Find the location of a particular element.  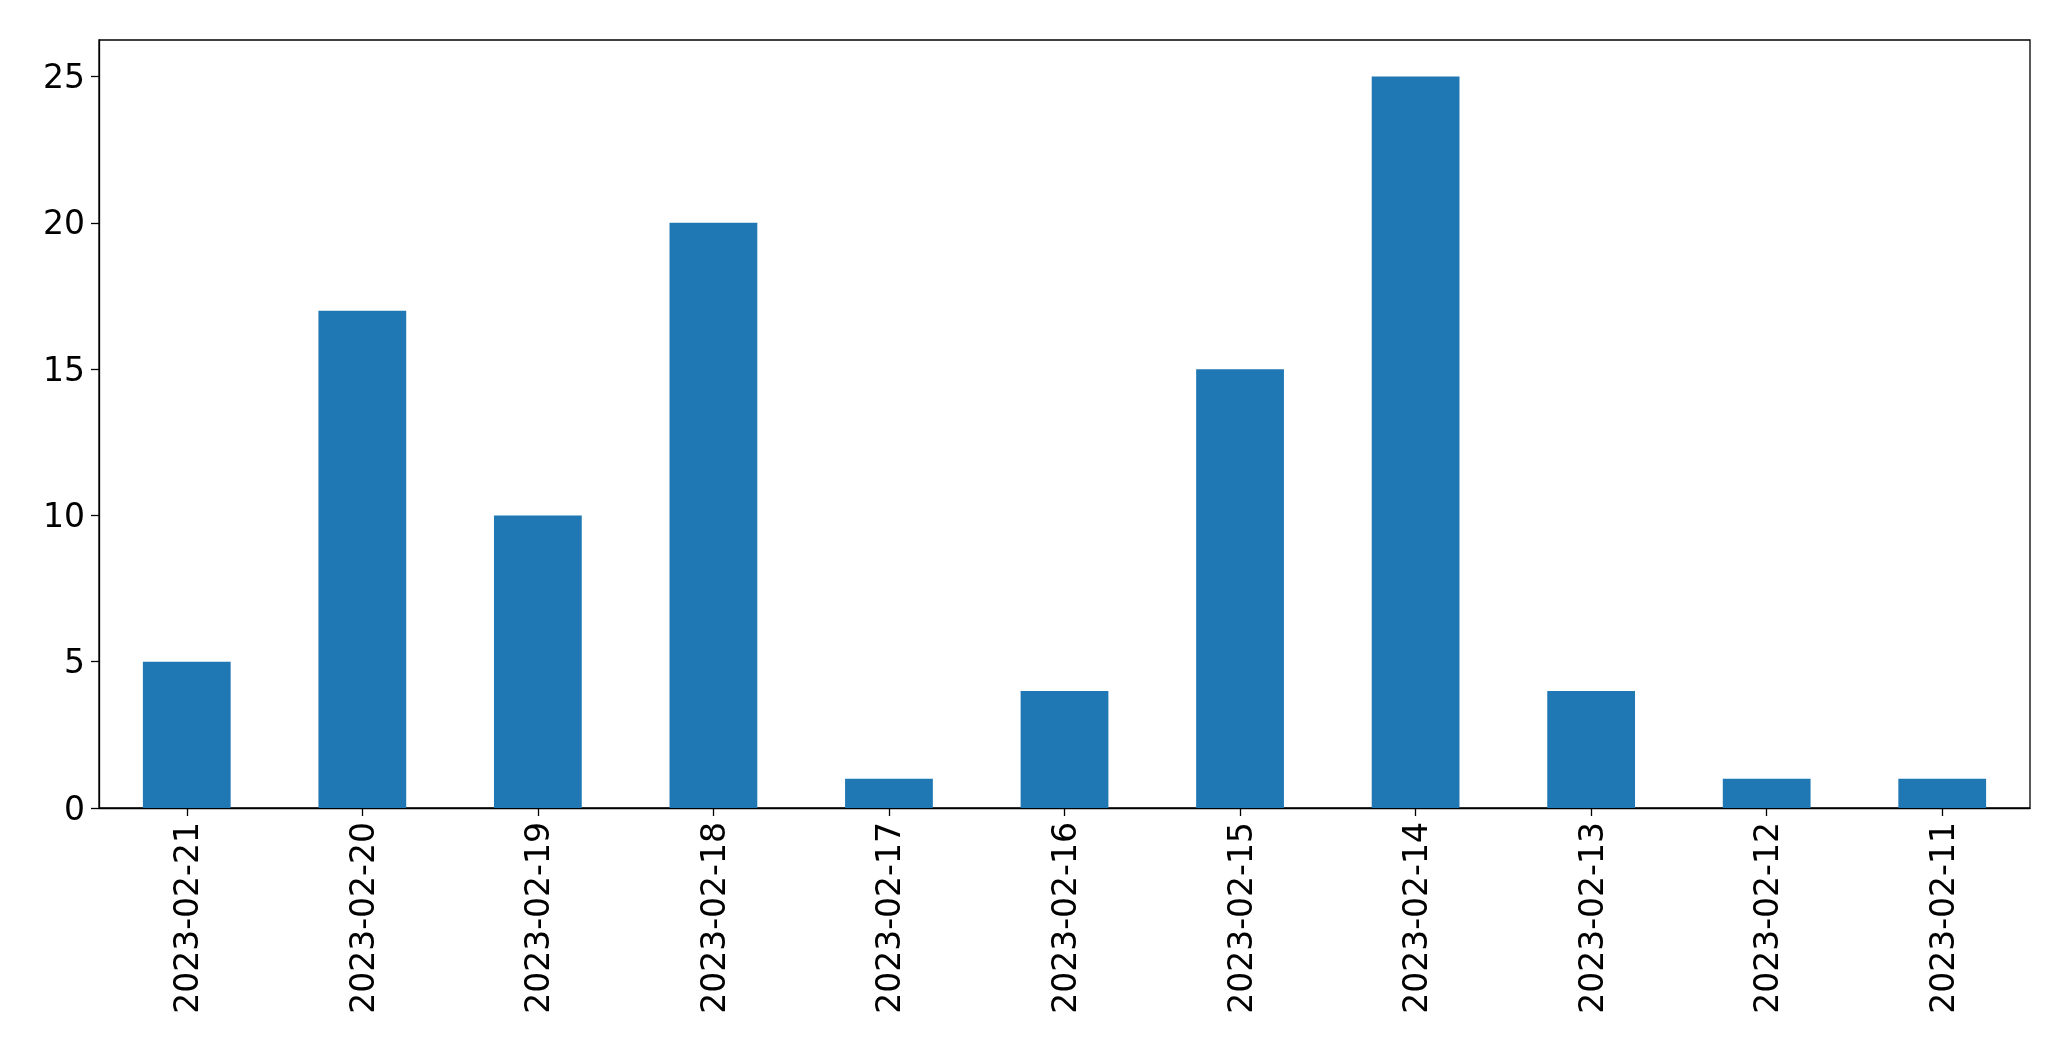

y-tick-label: 5 is located at coordinates (74, 662).